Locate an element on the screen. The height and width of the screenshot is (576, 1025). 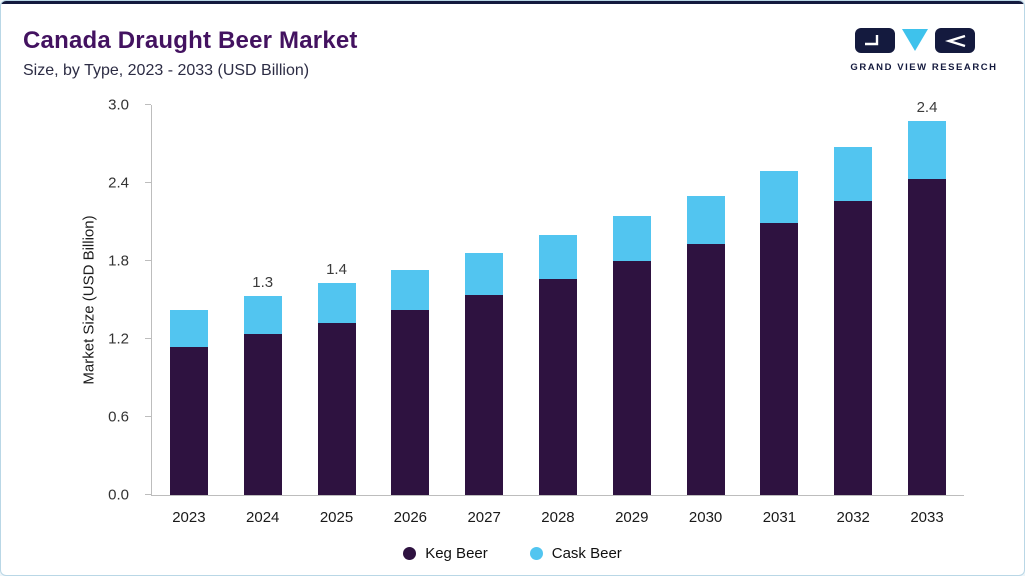
legend-label: Cask Beer is located at coordinates (586, 553).